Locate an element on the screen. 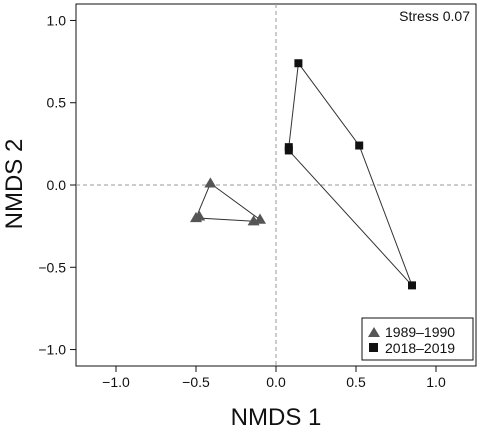 Image resolution: width=484 pixels, height=432 pixels. y-tick-label: 0.5 is located at coordinates (57, 103).